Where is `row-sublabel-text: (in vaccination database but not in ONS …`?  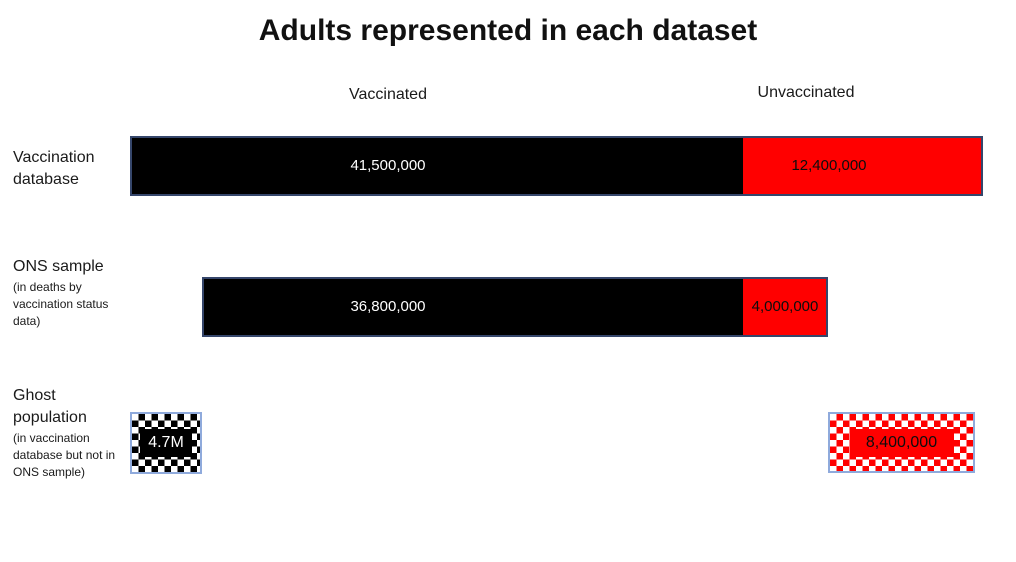
row-sublabel-text: (in vaccination database but not in ONS … is located at coordinates (64, 455).